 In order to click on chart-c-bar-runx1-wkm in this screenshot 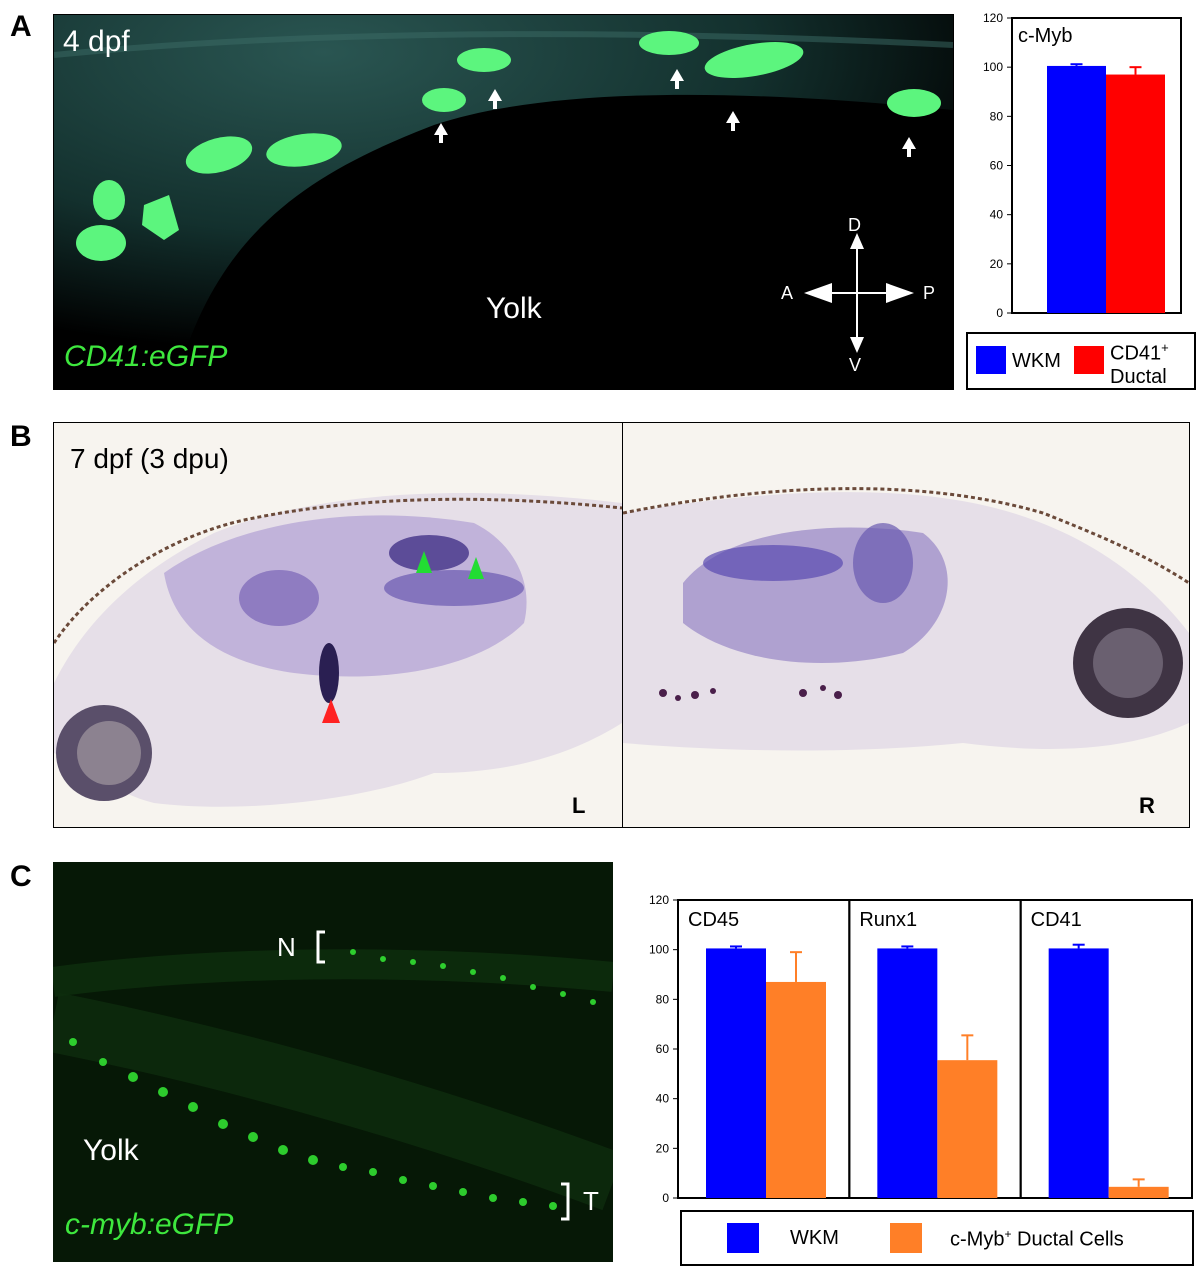, I will do `click(907, 1073)`.